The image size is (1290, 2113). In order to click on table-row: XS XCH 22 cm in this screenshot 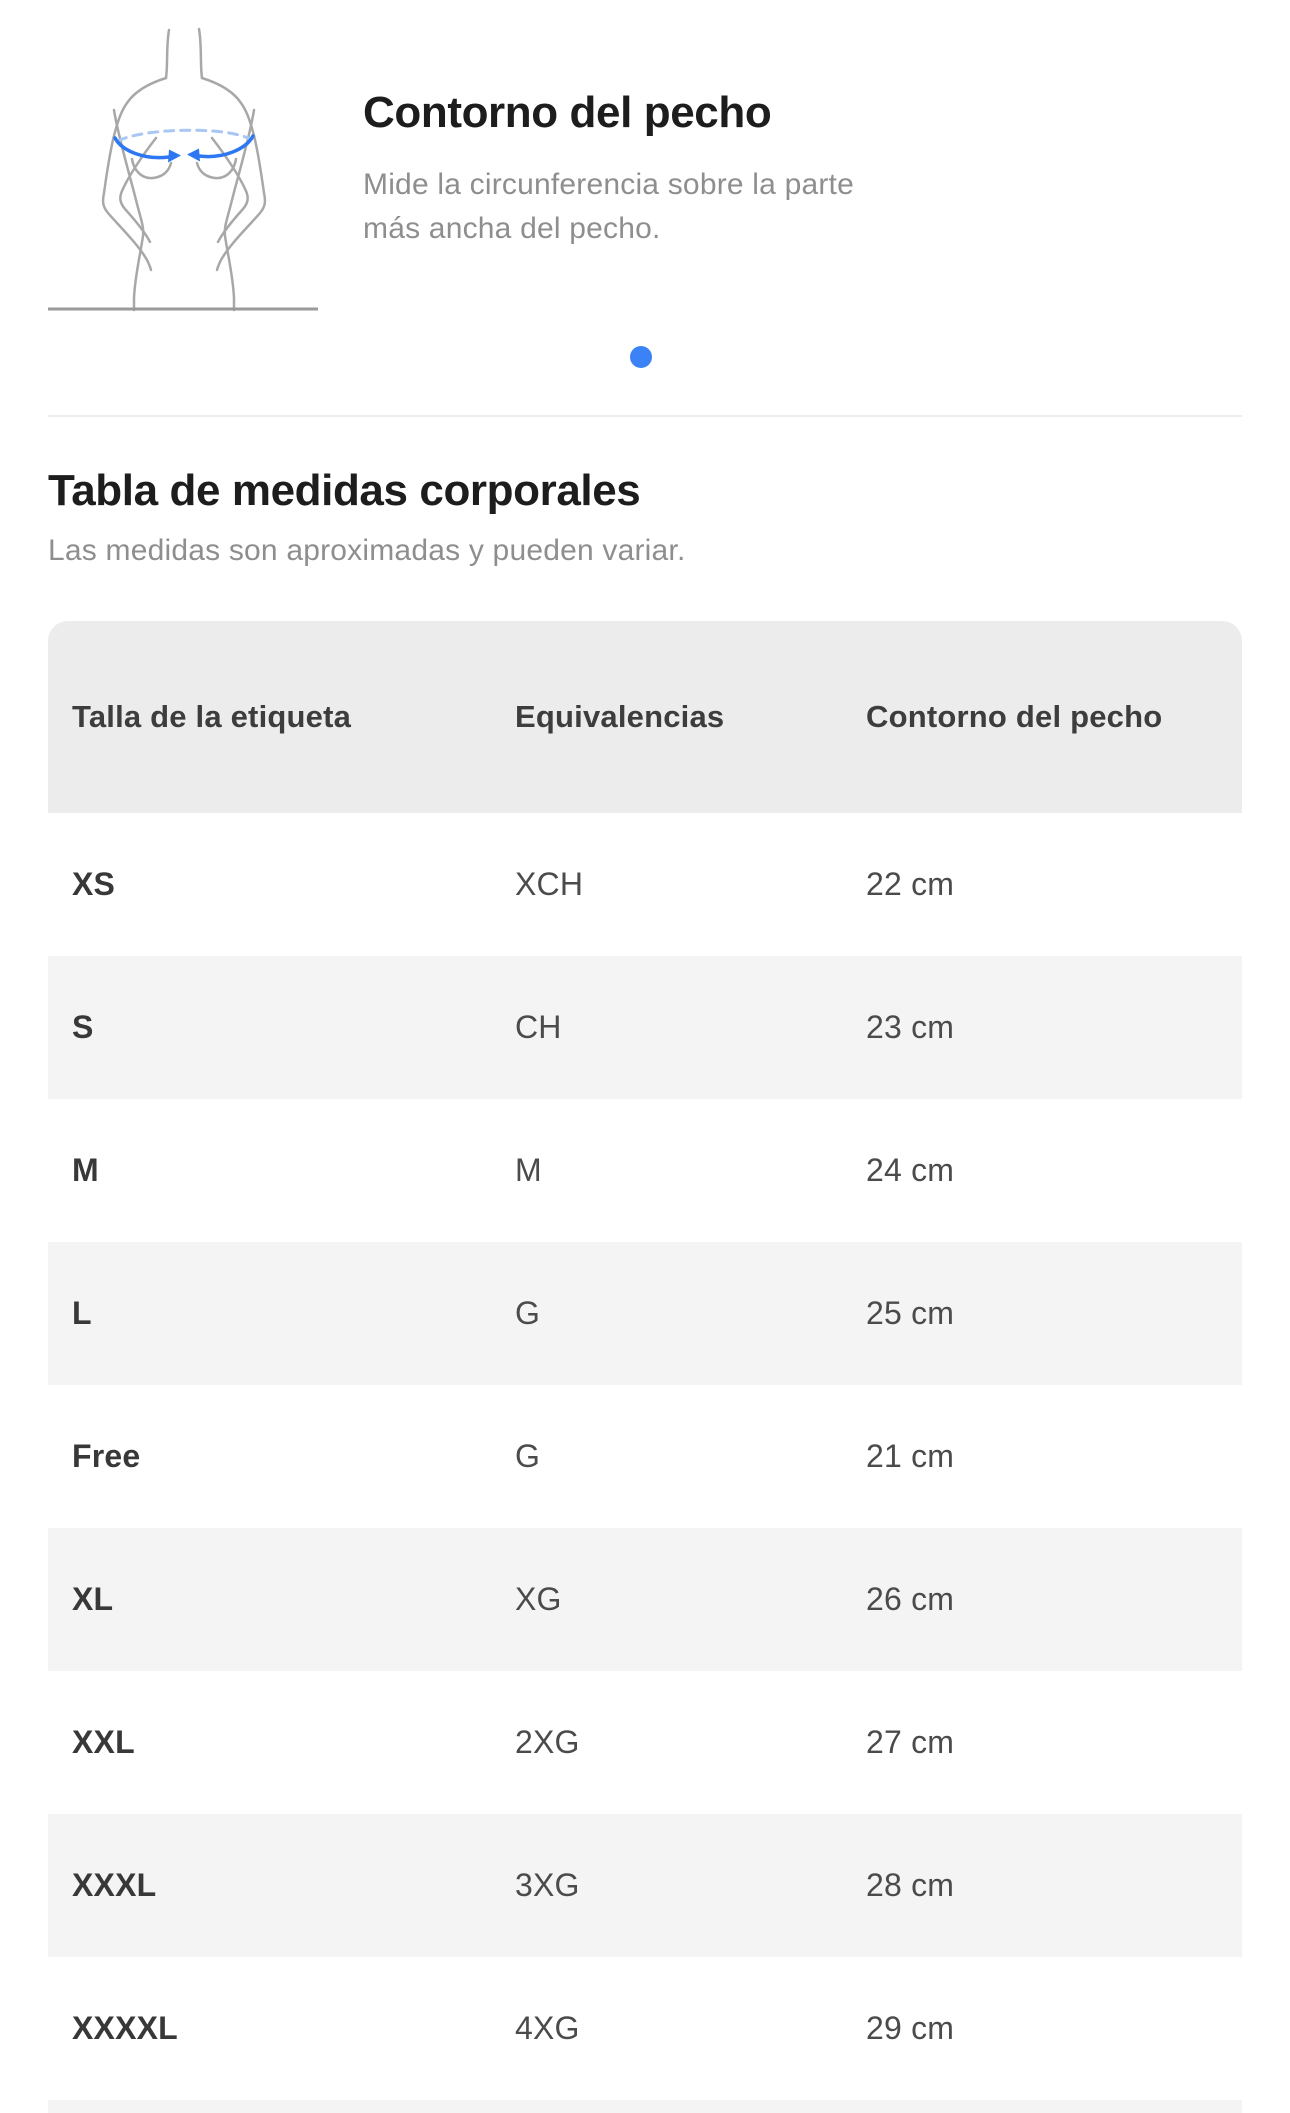, I will do `click(645, 884)`.